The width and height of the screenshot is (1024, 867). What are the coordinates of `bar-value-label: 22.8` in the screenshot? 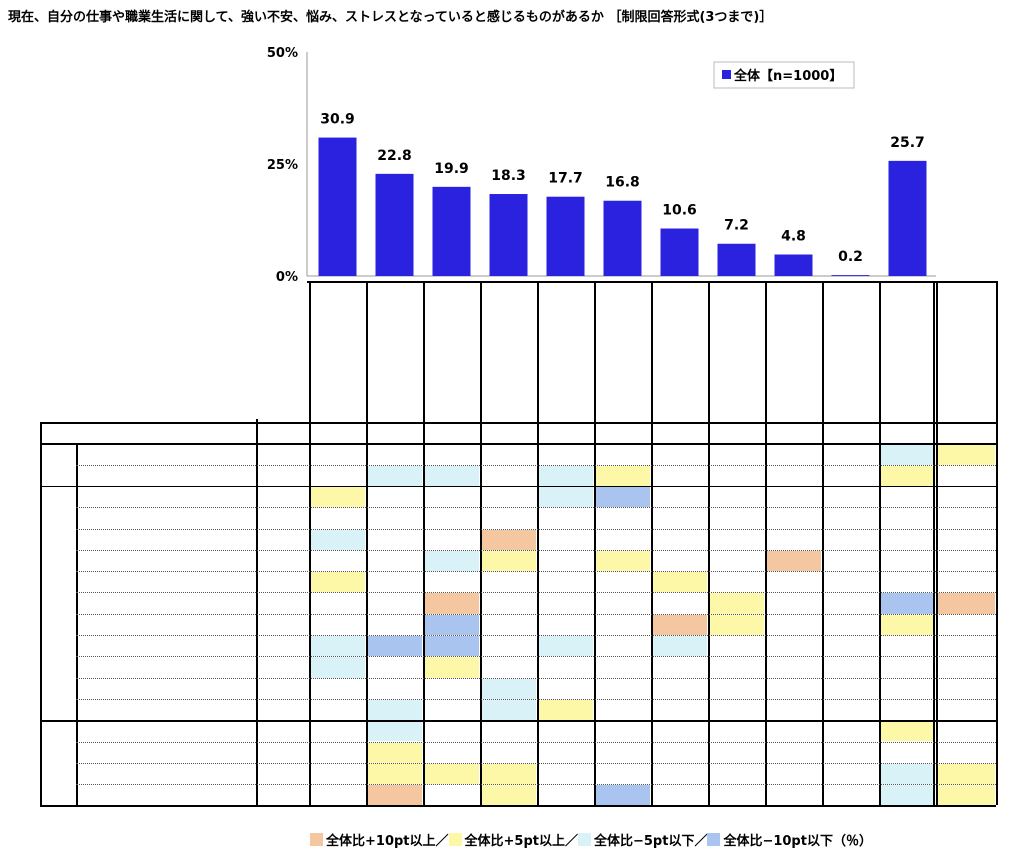 It's located at (394, 156).